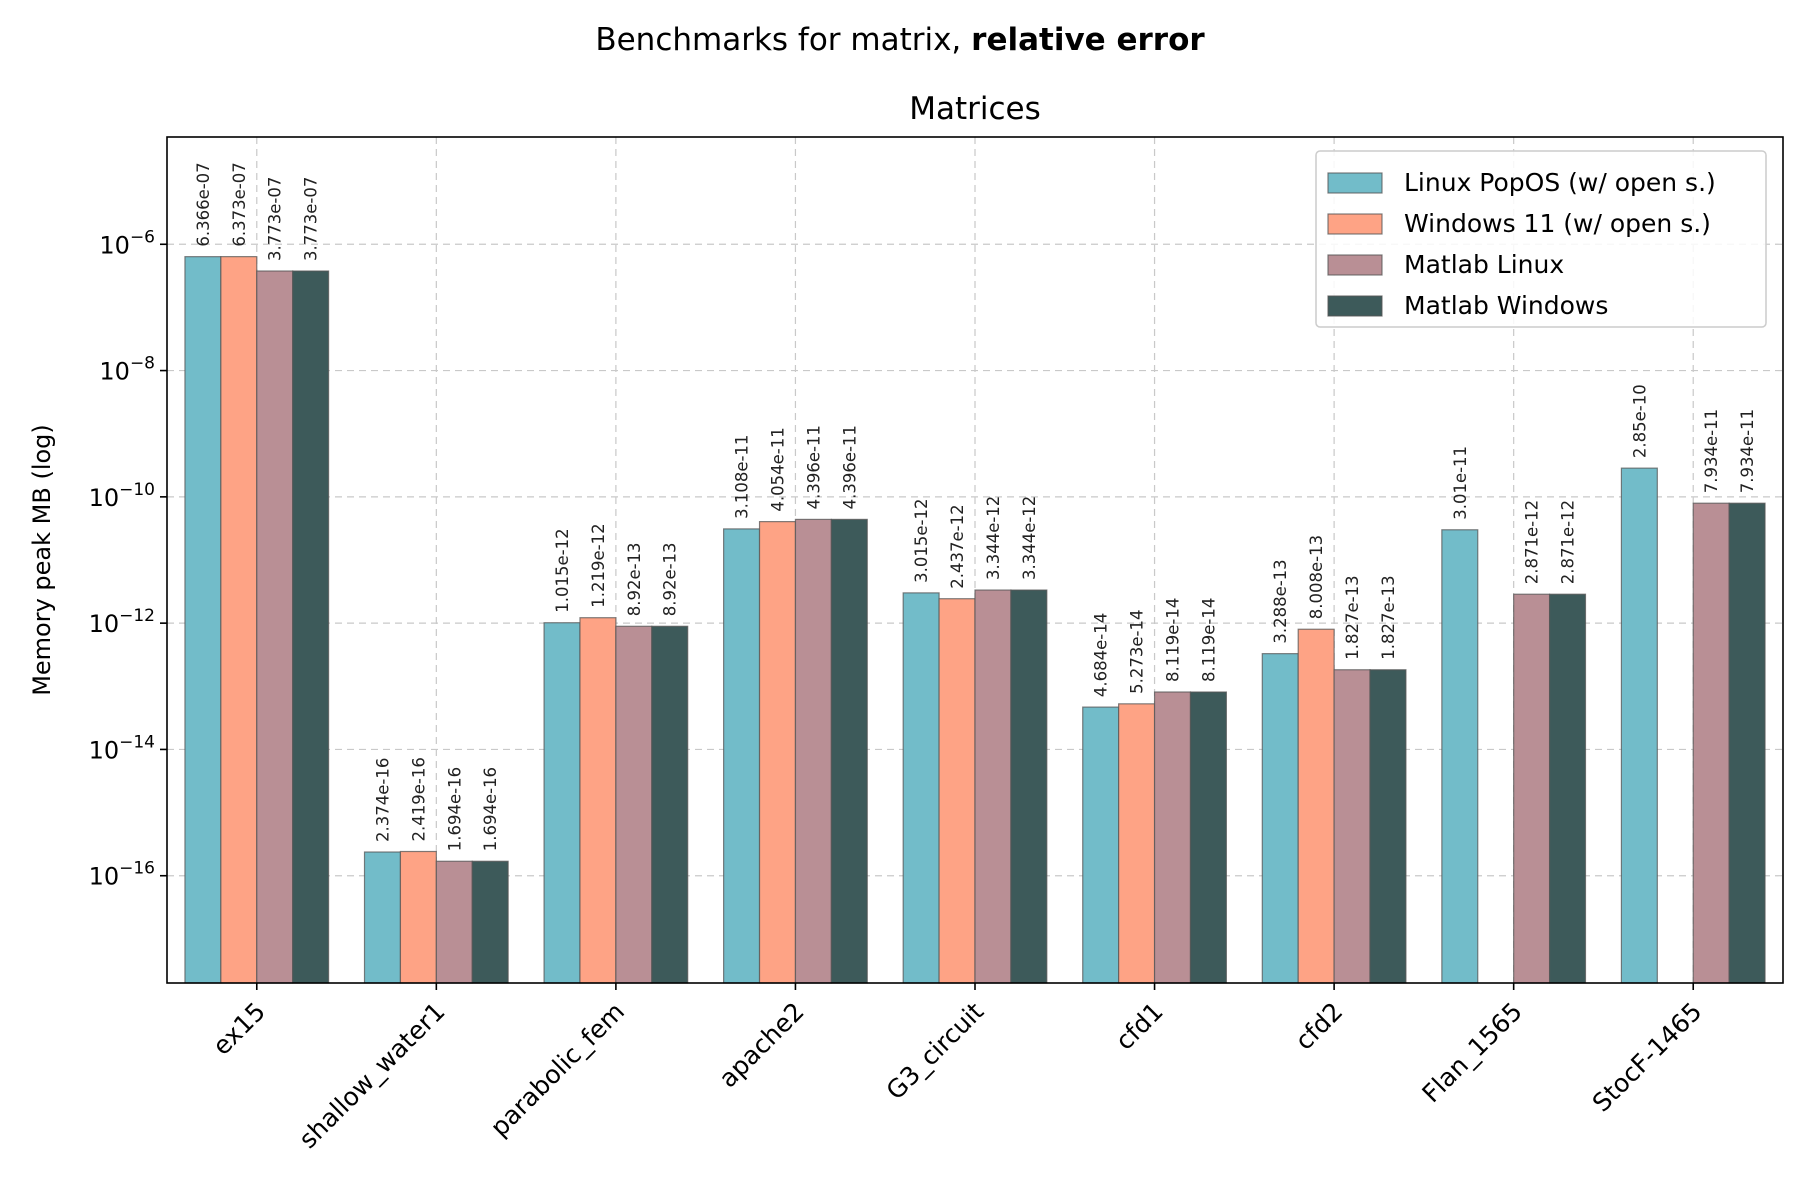 This screenshot has height=1200, width=1800. What do you see at coordinates (598, 565) in the screenshot?
I see `data-label: 1.219e-12` at bounding box center [598, 565].